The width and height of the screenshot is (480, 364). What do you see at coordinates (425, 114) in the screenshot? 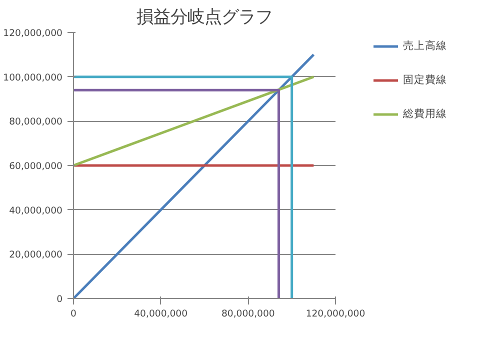
I see `legend-label: 総費用線` at bounding box center [425, 114].